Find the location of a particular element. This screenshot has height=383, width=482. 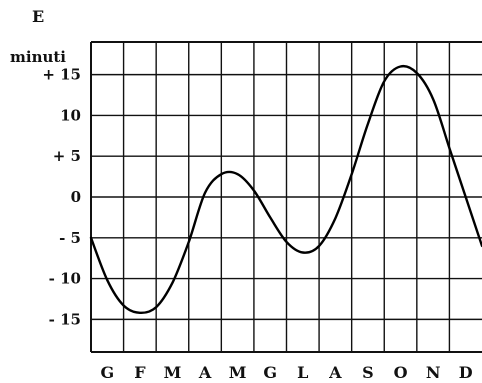

x-tick-label: O is located at coordinates (401, 372).